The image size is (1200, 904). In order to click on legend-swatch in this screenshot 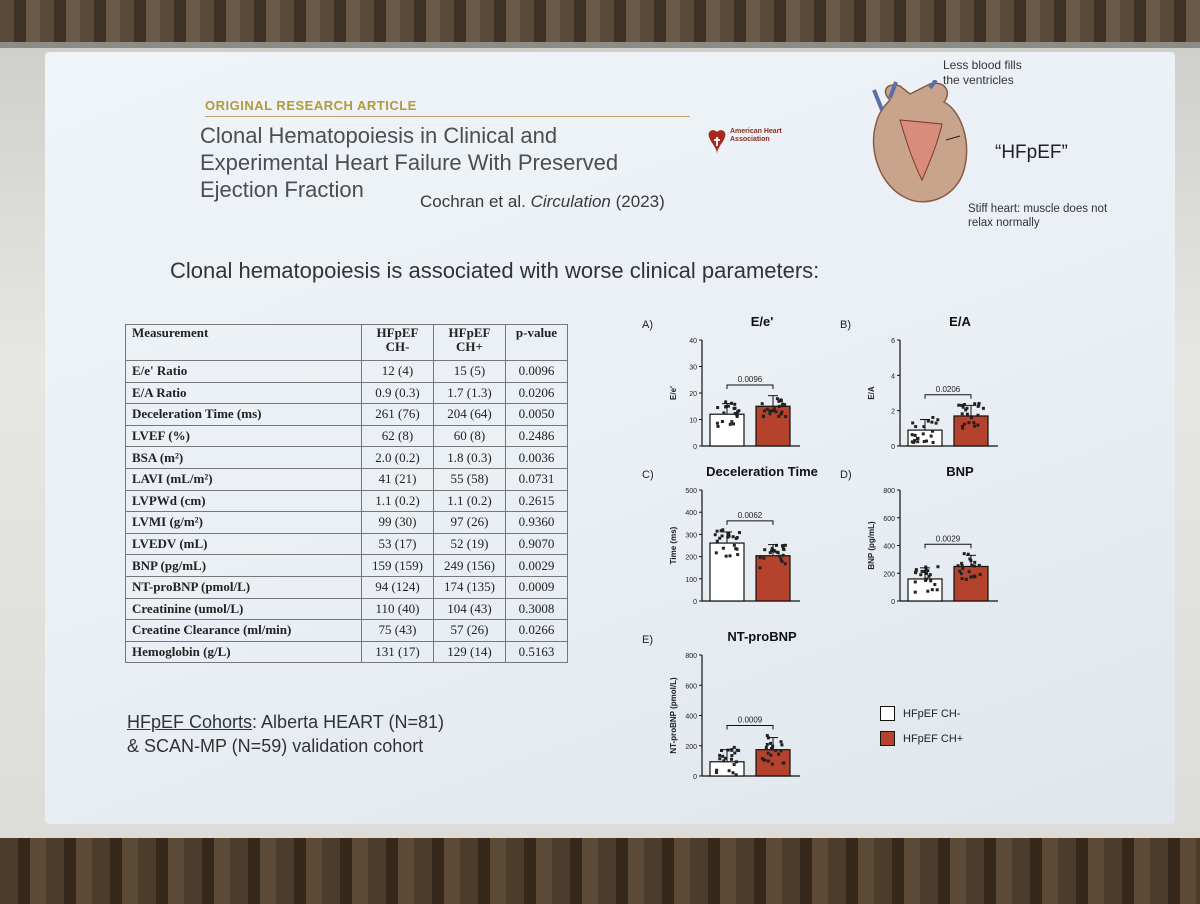, I will do `click(887, 713)`.